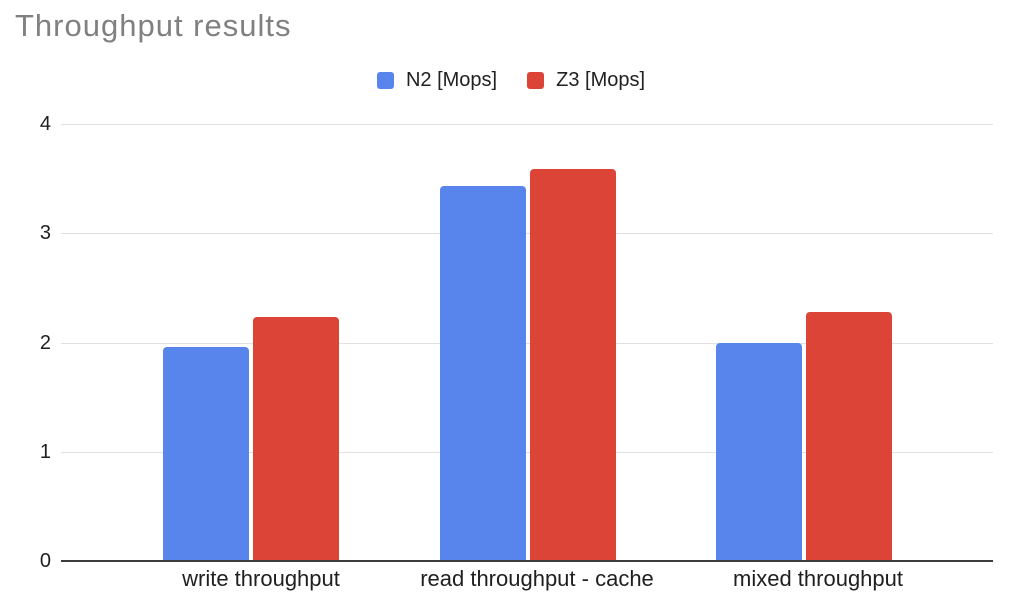  What do you see at coordinates (537, 578) in the screenshot?
I see `x-axis-label: read throughput - cache` at bounding box center [537, 578].